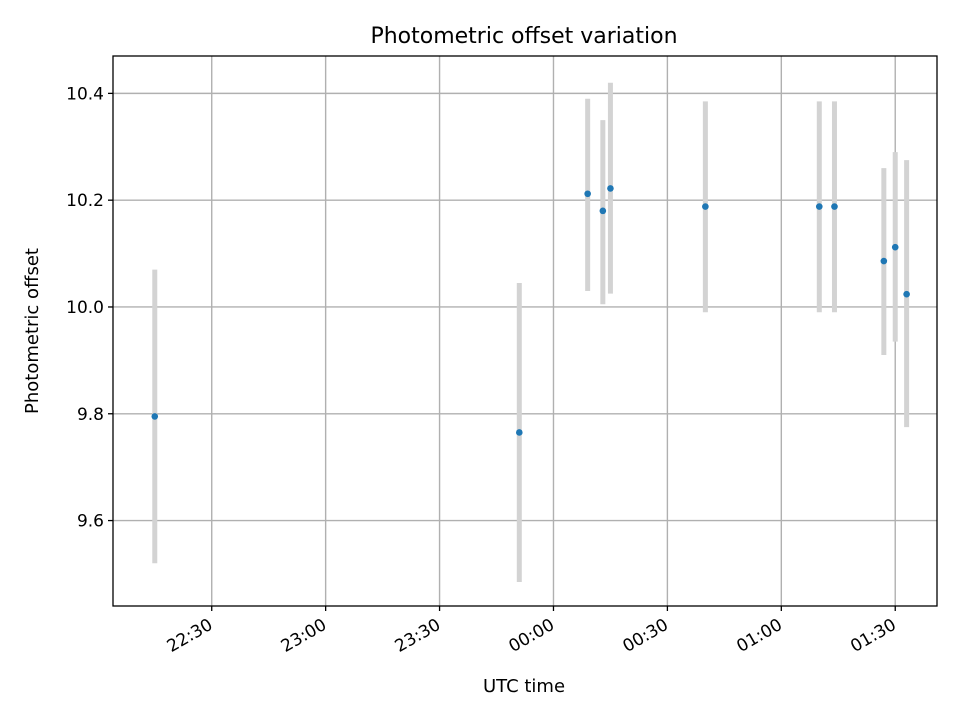 The image size is (960, 720). Describe the element at coordinates (90, 415) in the screenshot. I see `y-tick-label: 9.8` at that location.